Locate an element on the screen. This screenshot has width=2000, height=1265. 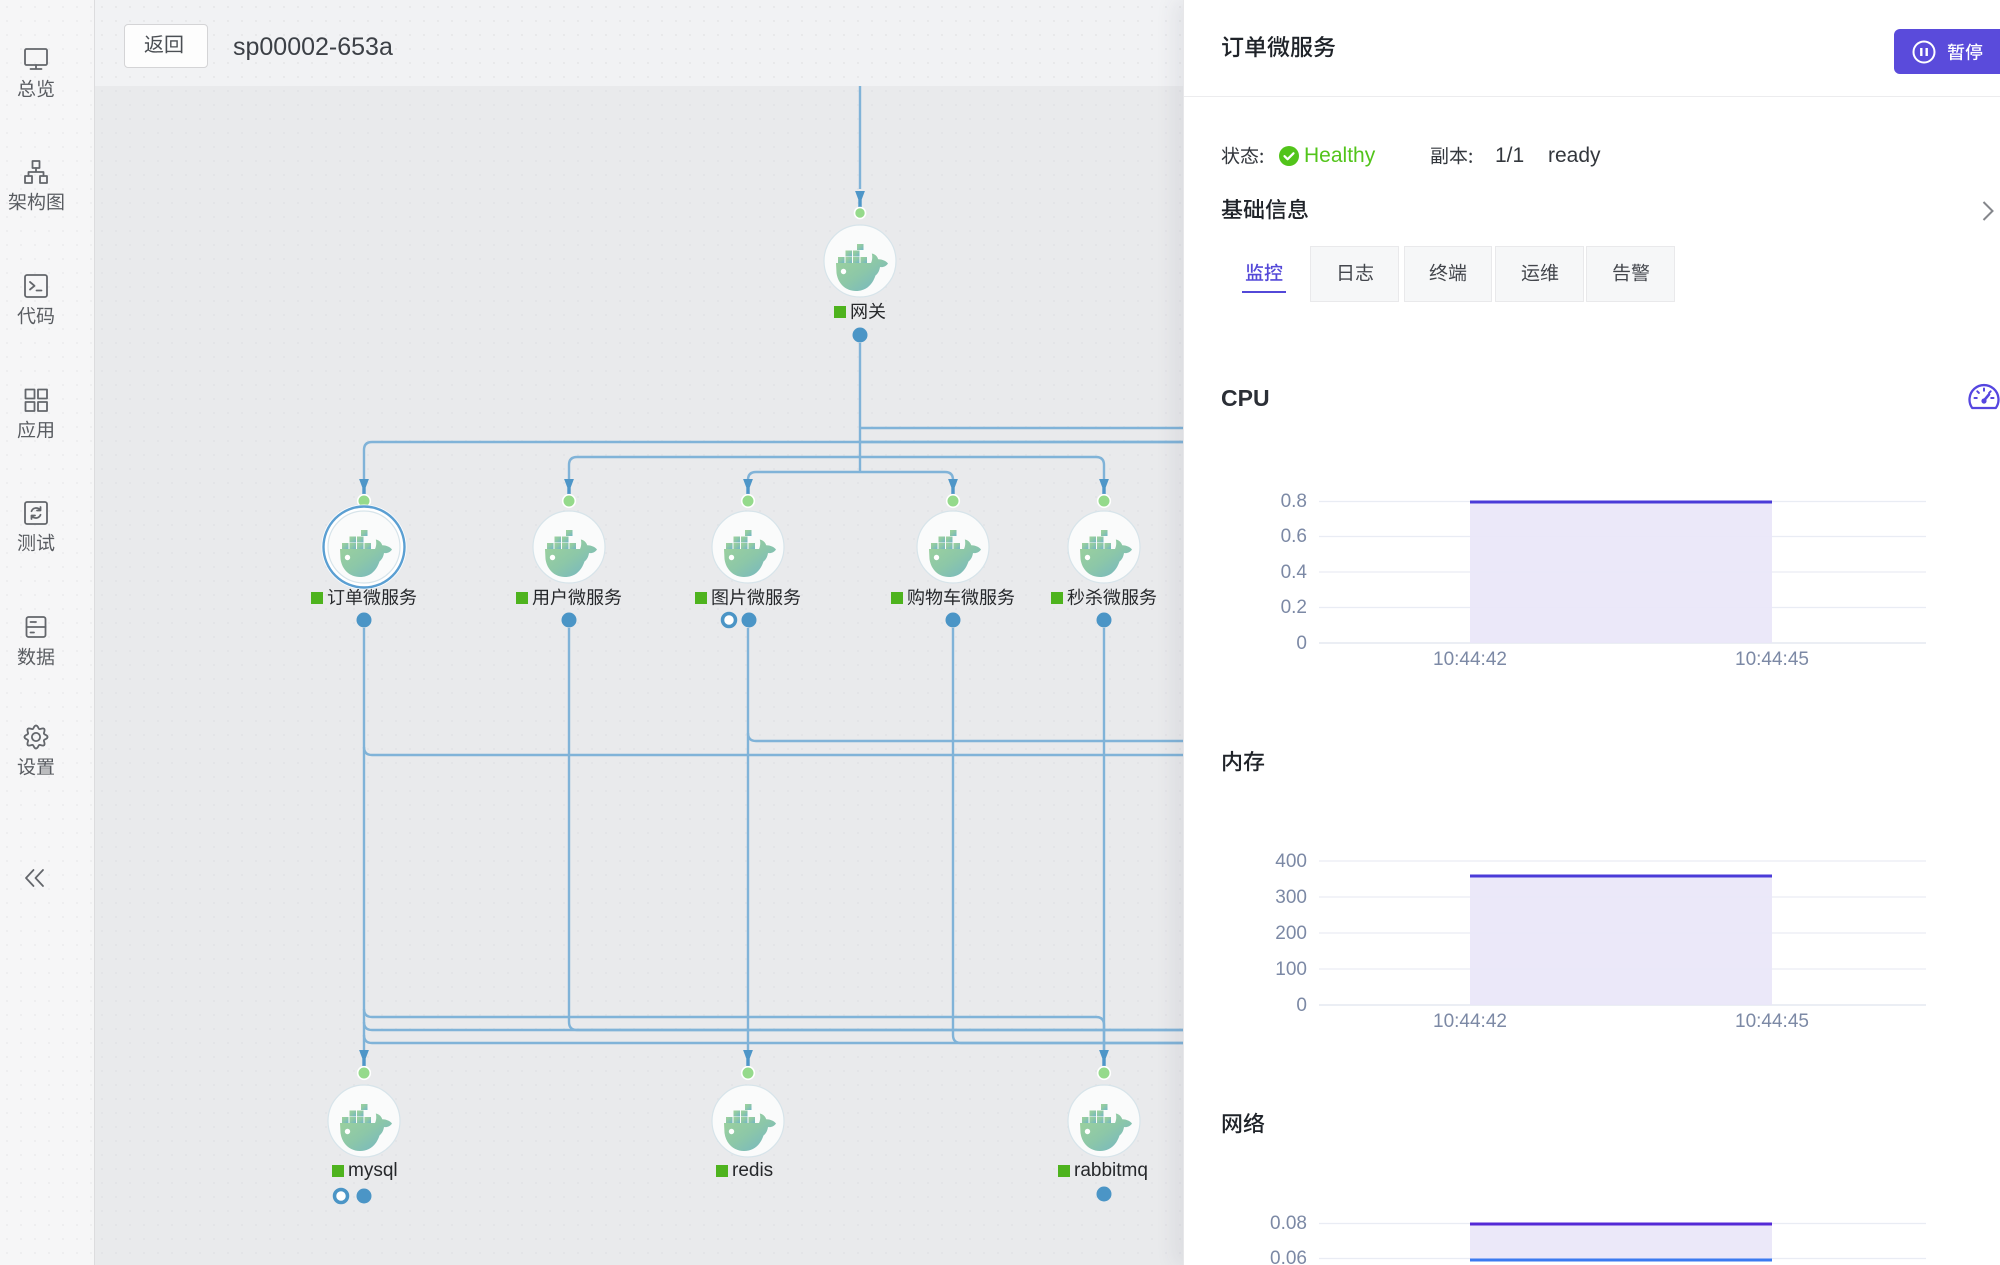
svg-text: 0.08 is located at coordinates (1288, 1223).